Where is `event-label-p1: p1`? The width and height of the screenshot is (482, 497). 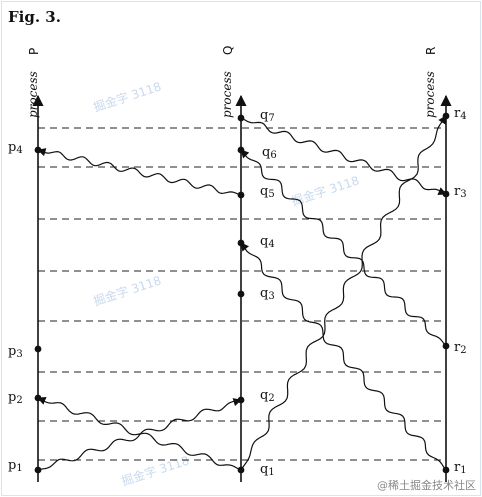 event-label-p1: p1 is located at coordinates (15, 466).